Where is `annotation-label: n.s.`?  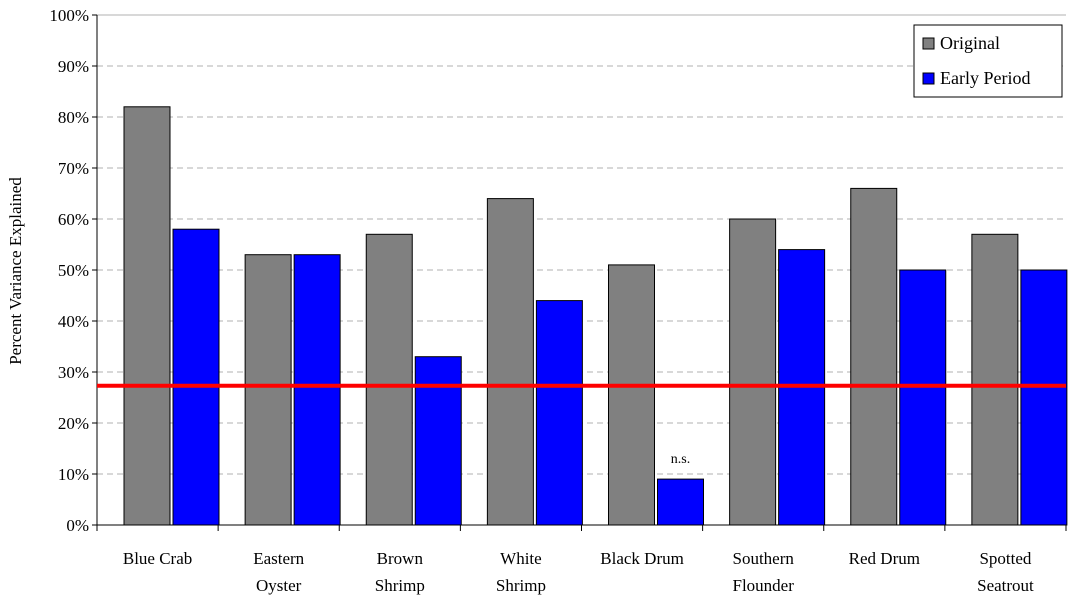 annotation-label: n.s. is located at coordinates (680, 459).